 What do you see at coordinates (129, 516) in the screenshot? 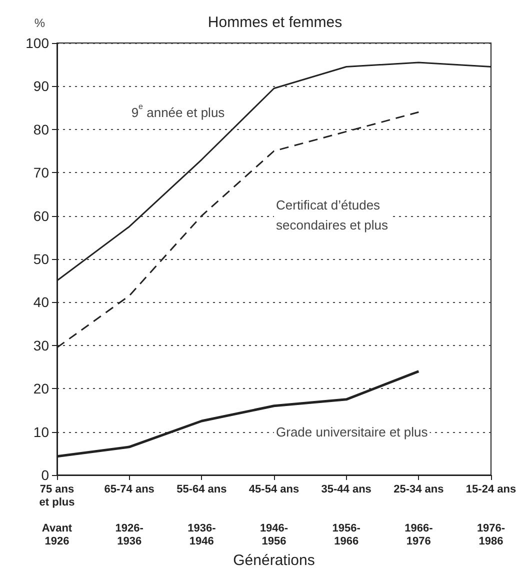
I see `category-label: 65-74 ans 1926- 1936` at bounding box center [129, 516].